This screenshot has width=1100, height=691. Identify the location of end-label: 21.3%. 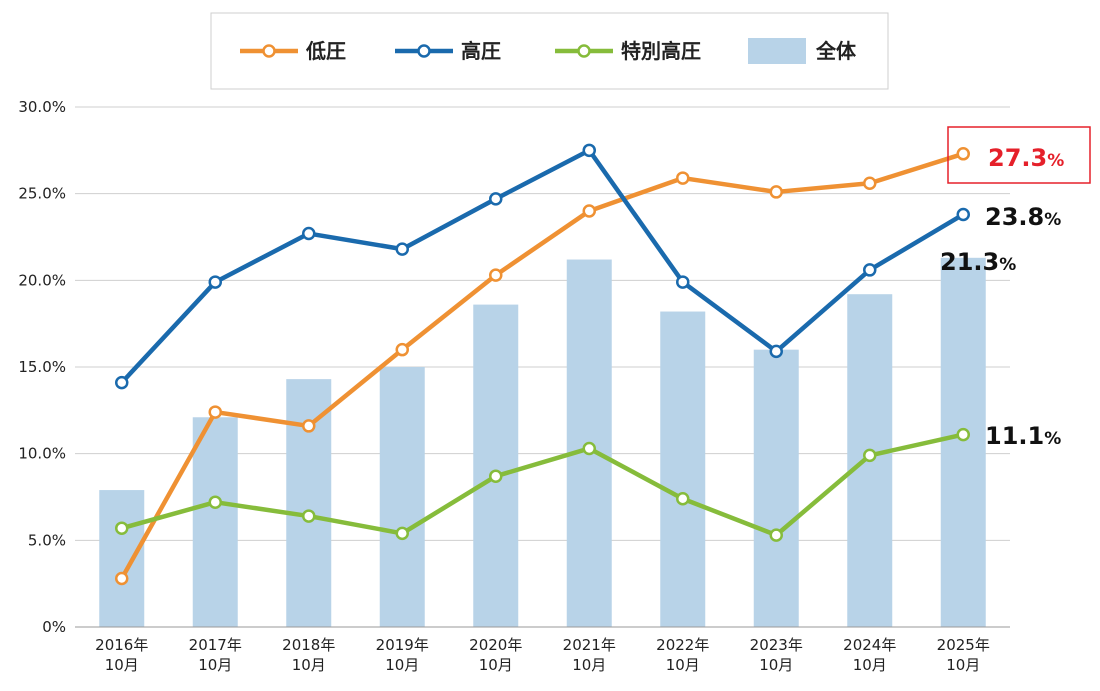
(978, 262).